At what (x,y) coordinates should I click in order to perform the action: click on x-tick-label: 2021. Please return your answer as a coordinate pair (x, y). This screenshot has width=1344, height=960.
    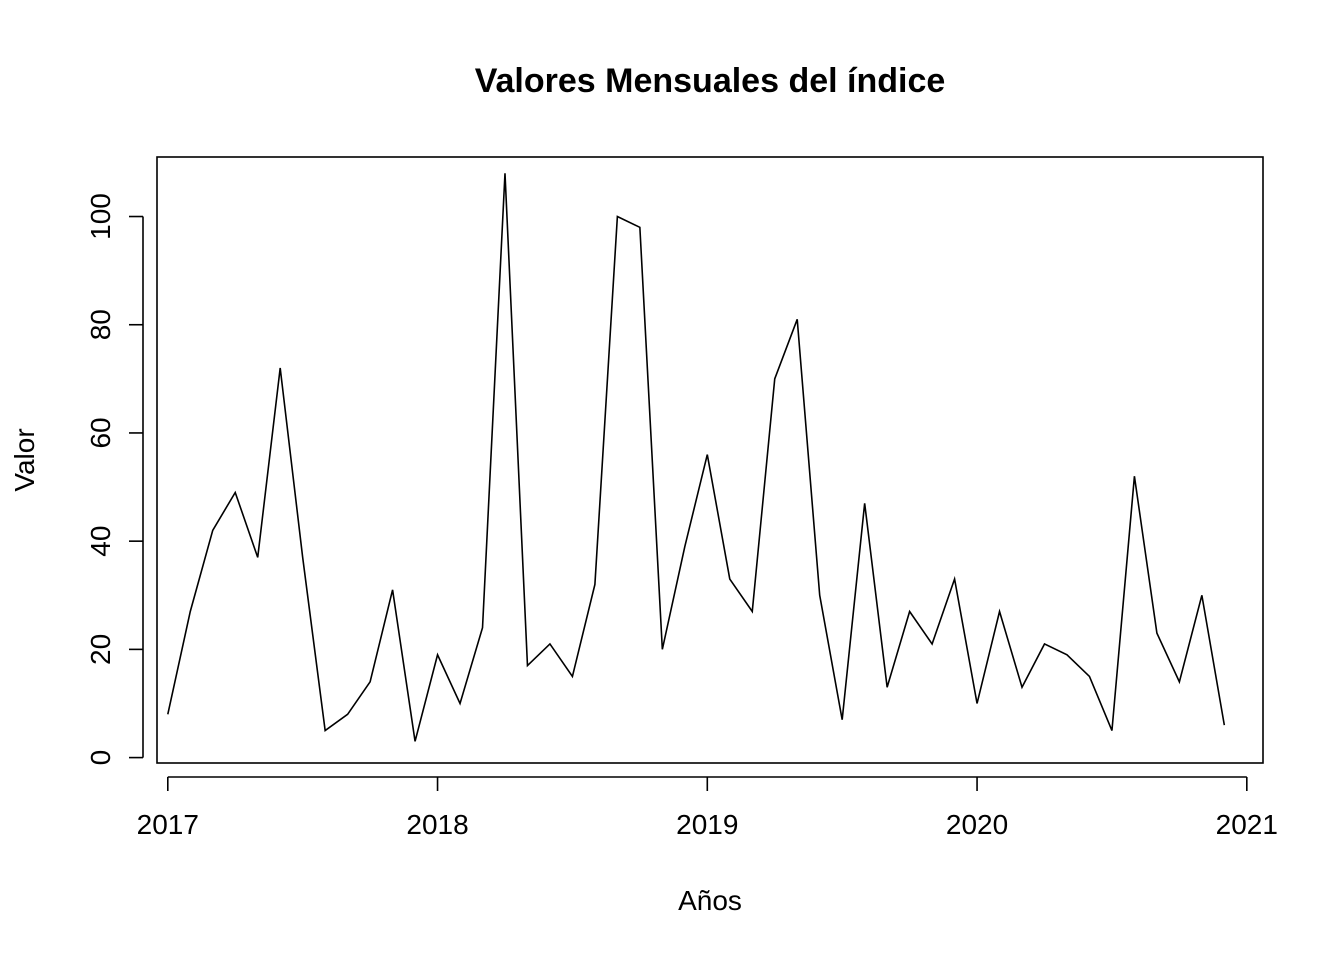
    Looking at the image, I should click on (1247, 824).